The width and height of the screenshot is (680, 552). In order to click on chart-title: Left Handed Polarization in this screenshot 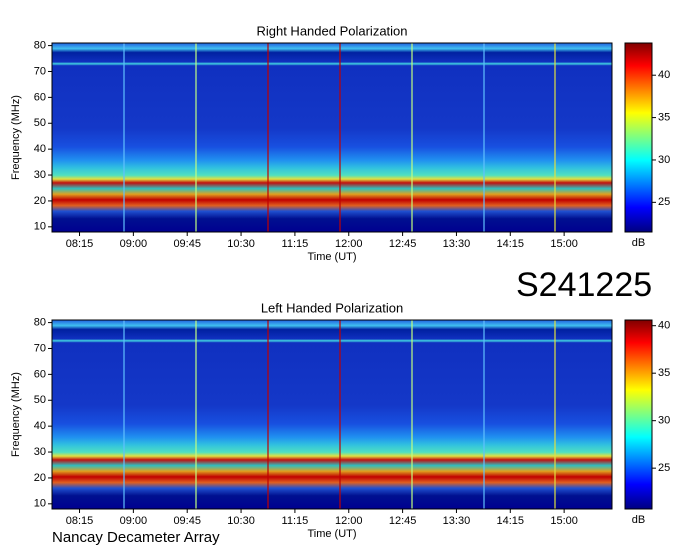, I will do `click(332, 307)`.